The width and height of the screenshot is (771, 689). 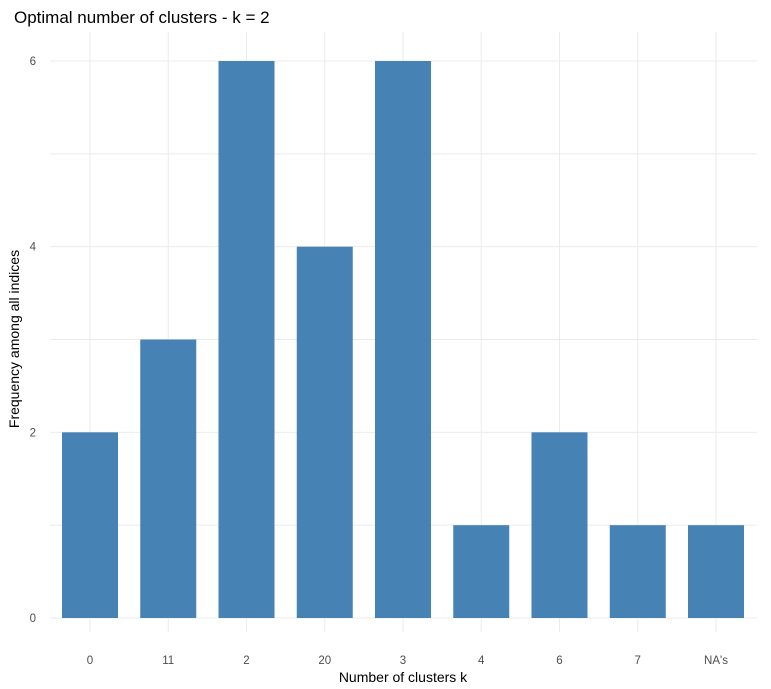 I want to click on x-tick-label: 3, so click(x=403, y=661).